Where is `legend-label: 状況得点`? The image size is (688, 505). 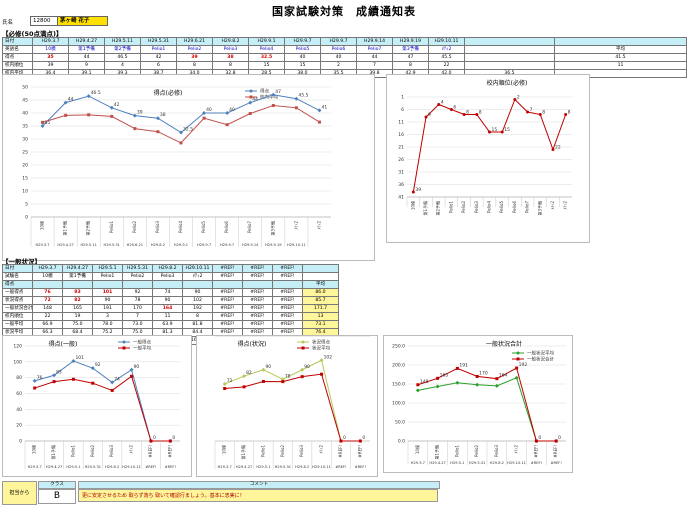
legend-label: 状況得点 is located at coordinates (321, 342).